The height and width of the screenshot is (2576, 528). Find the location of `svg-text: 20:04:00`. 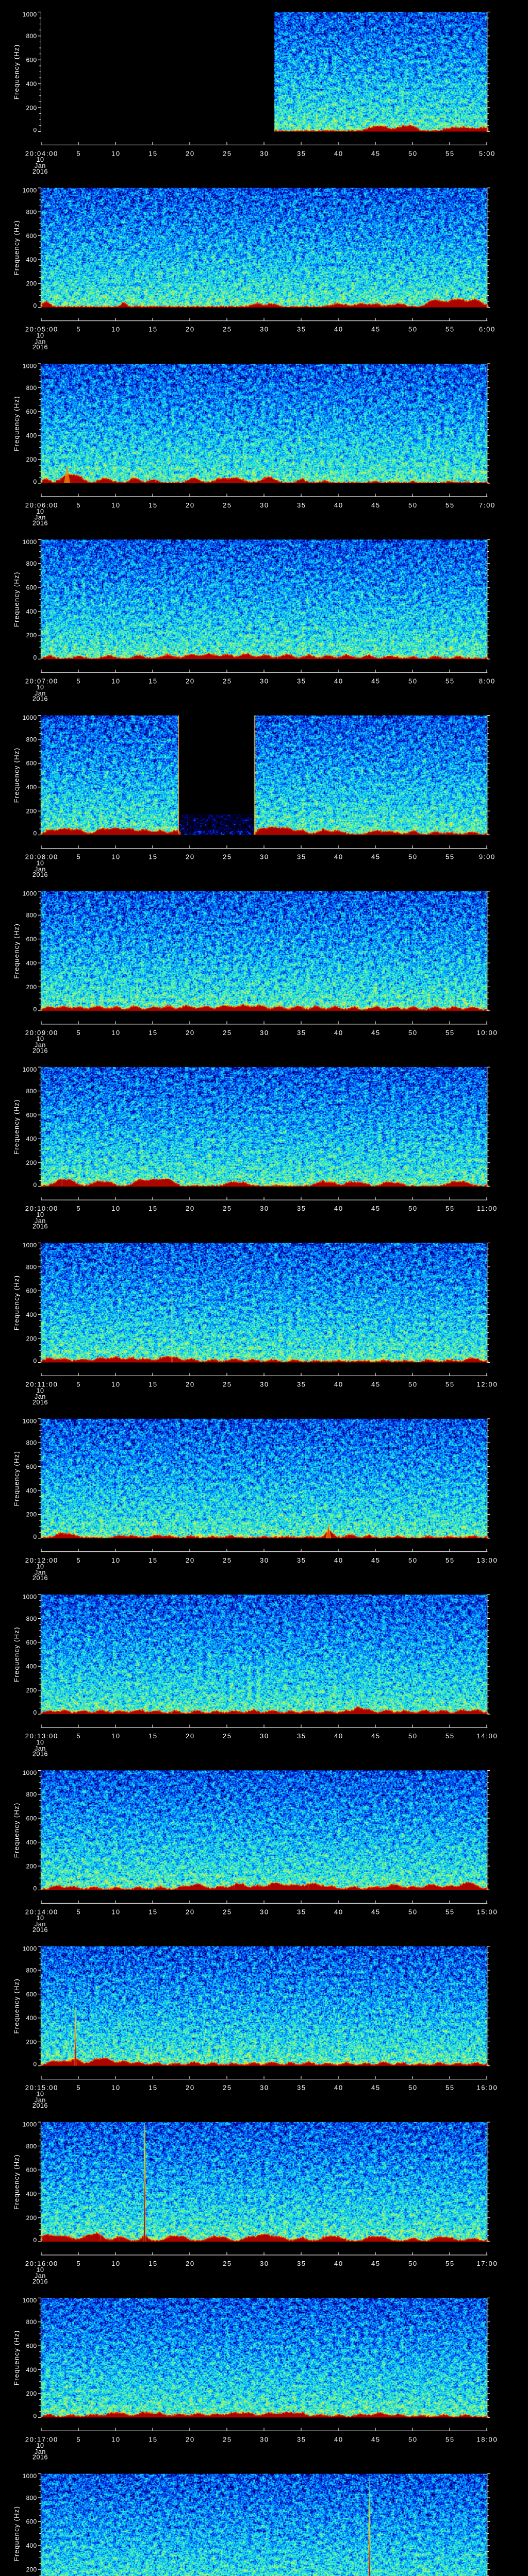

svg-text: 20:04:00 is located at coordinates (41, 153).